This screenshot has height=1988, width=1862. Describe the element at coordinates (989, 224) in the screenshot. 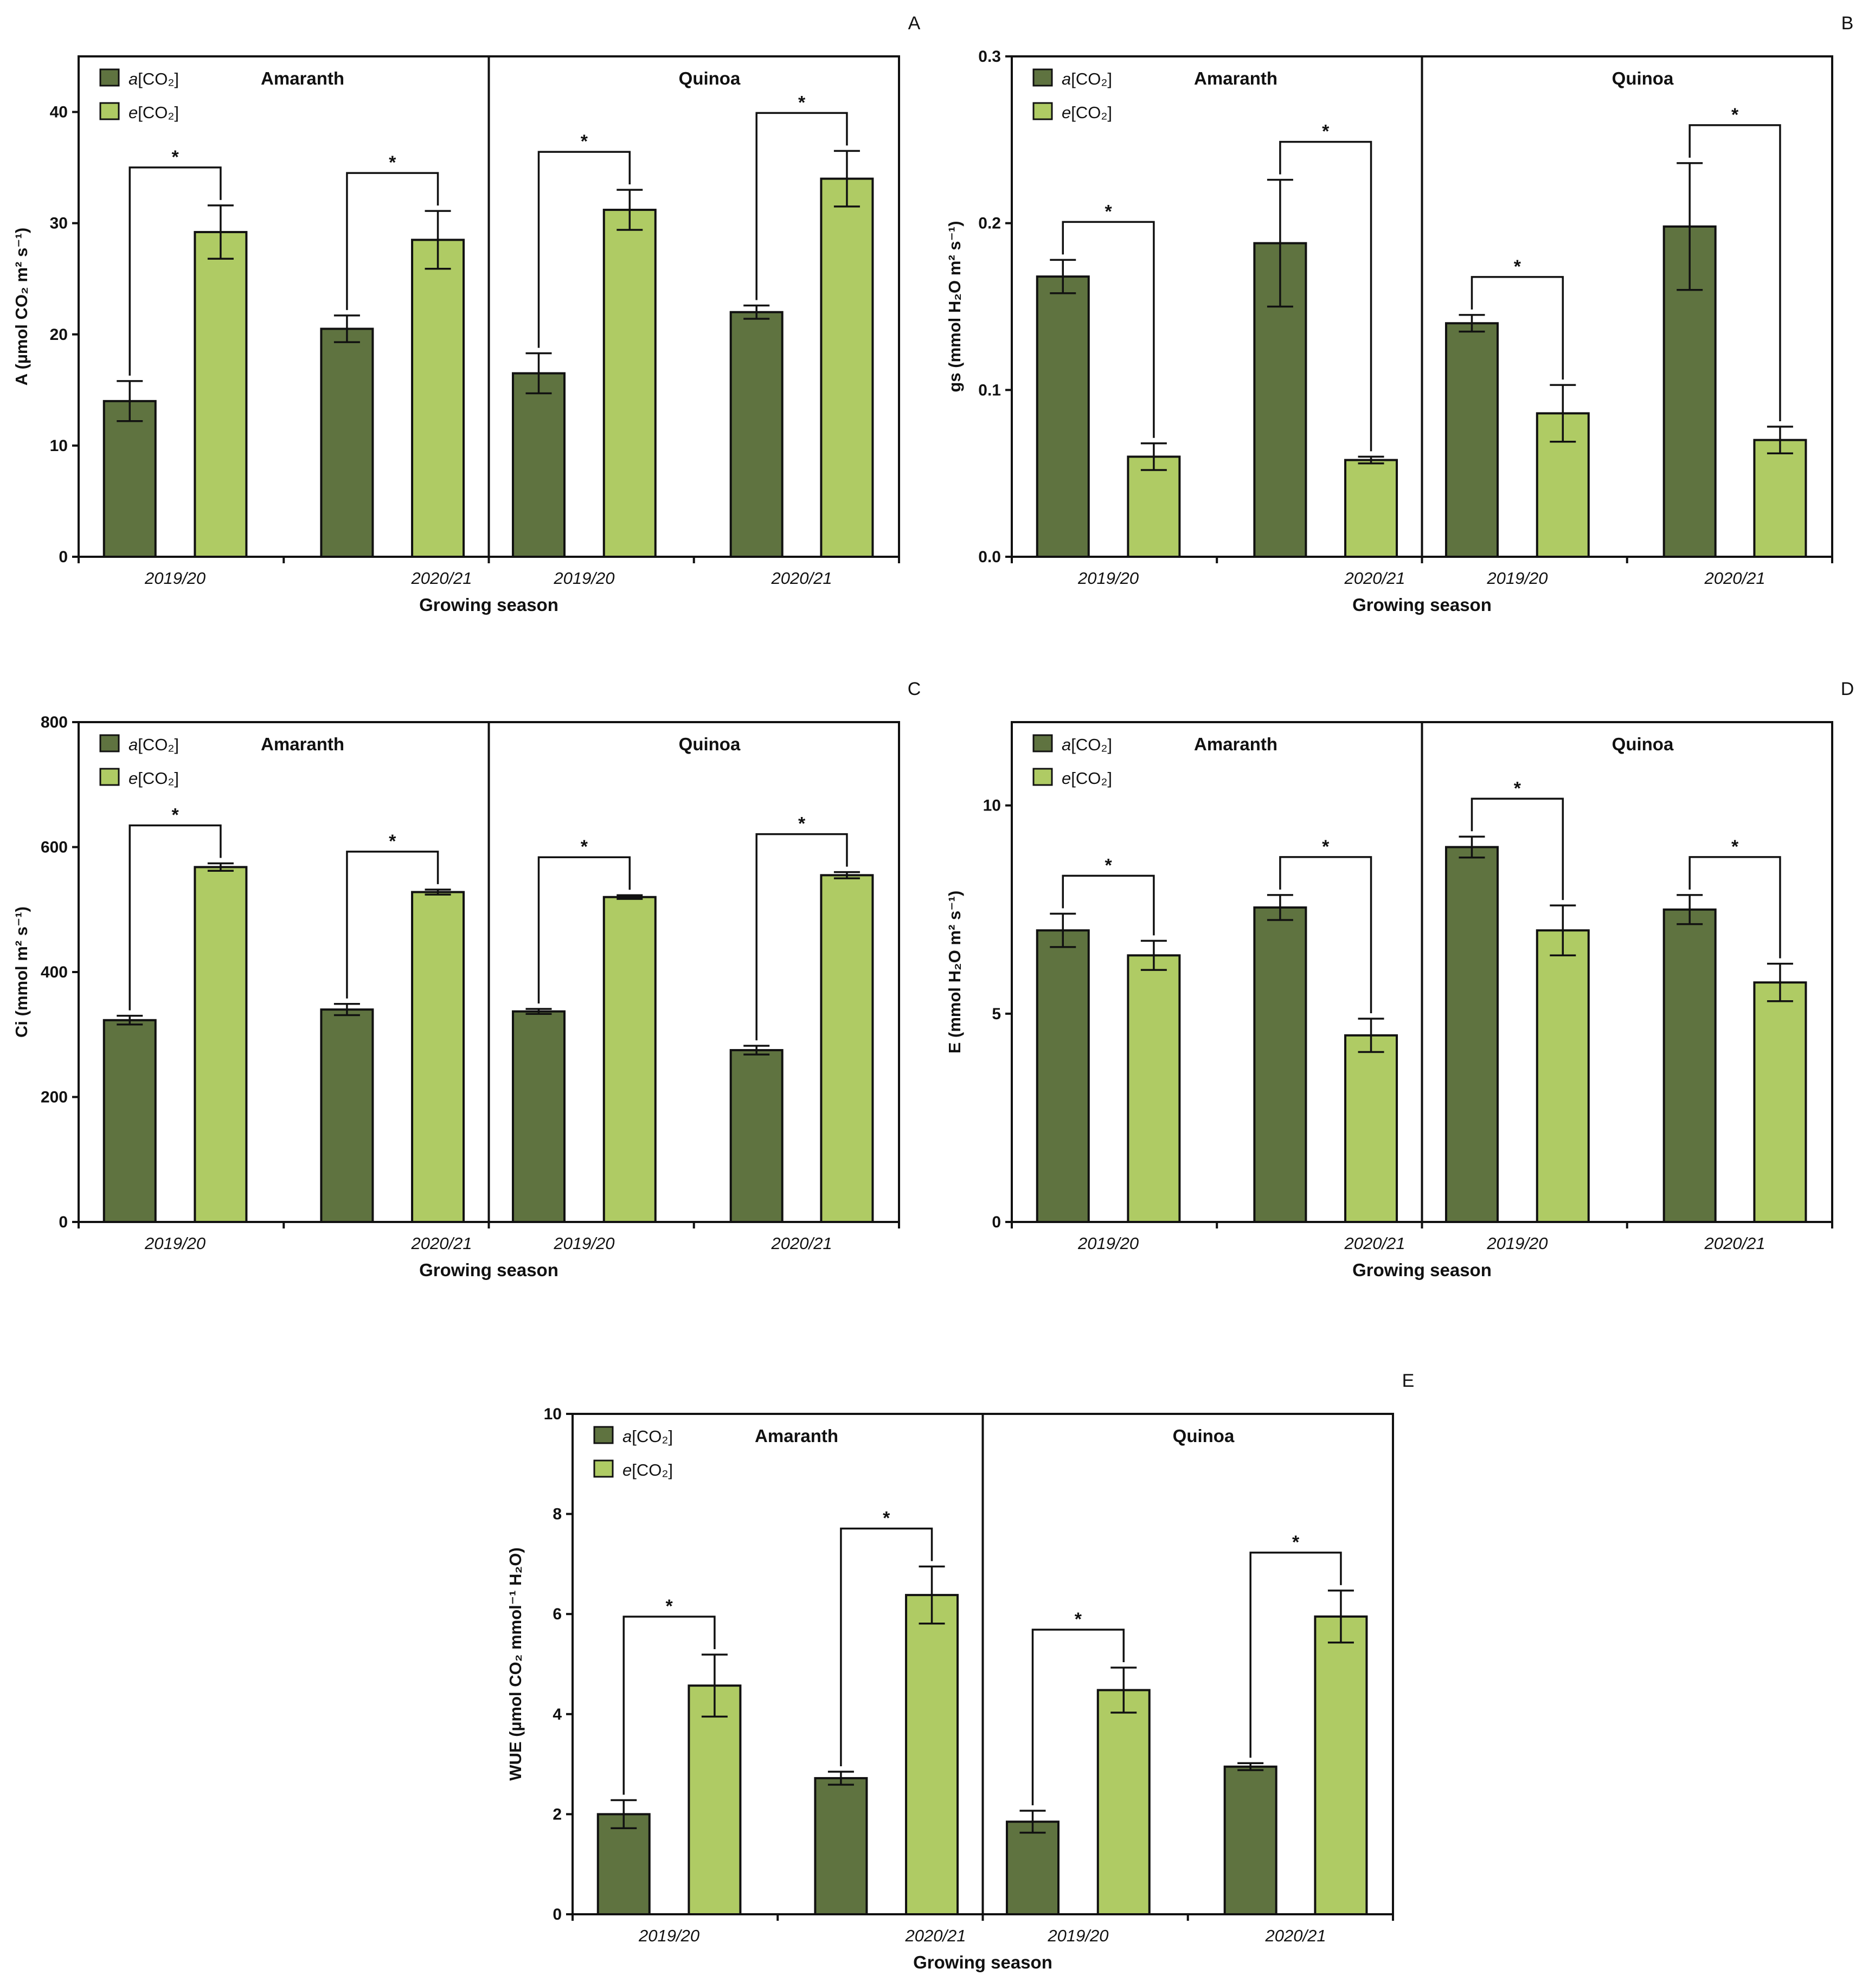

I see `y-tick-label: 0.2` at that location.